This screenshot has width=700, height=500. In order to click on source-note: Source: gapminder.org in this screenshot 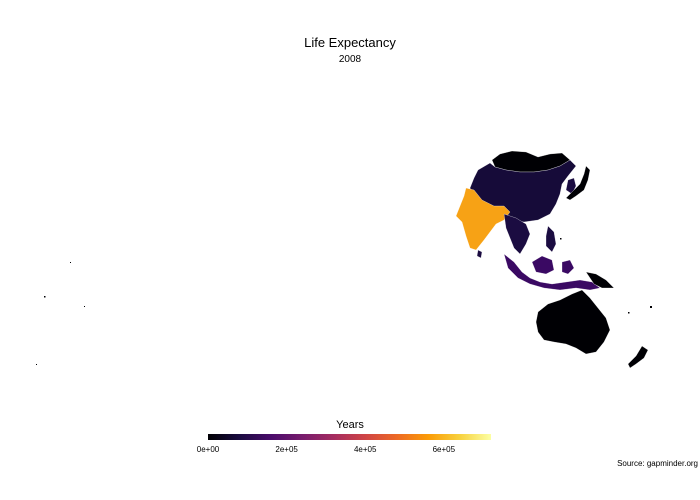, I will do `click(657, 463)`.